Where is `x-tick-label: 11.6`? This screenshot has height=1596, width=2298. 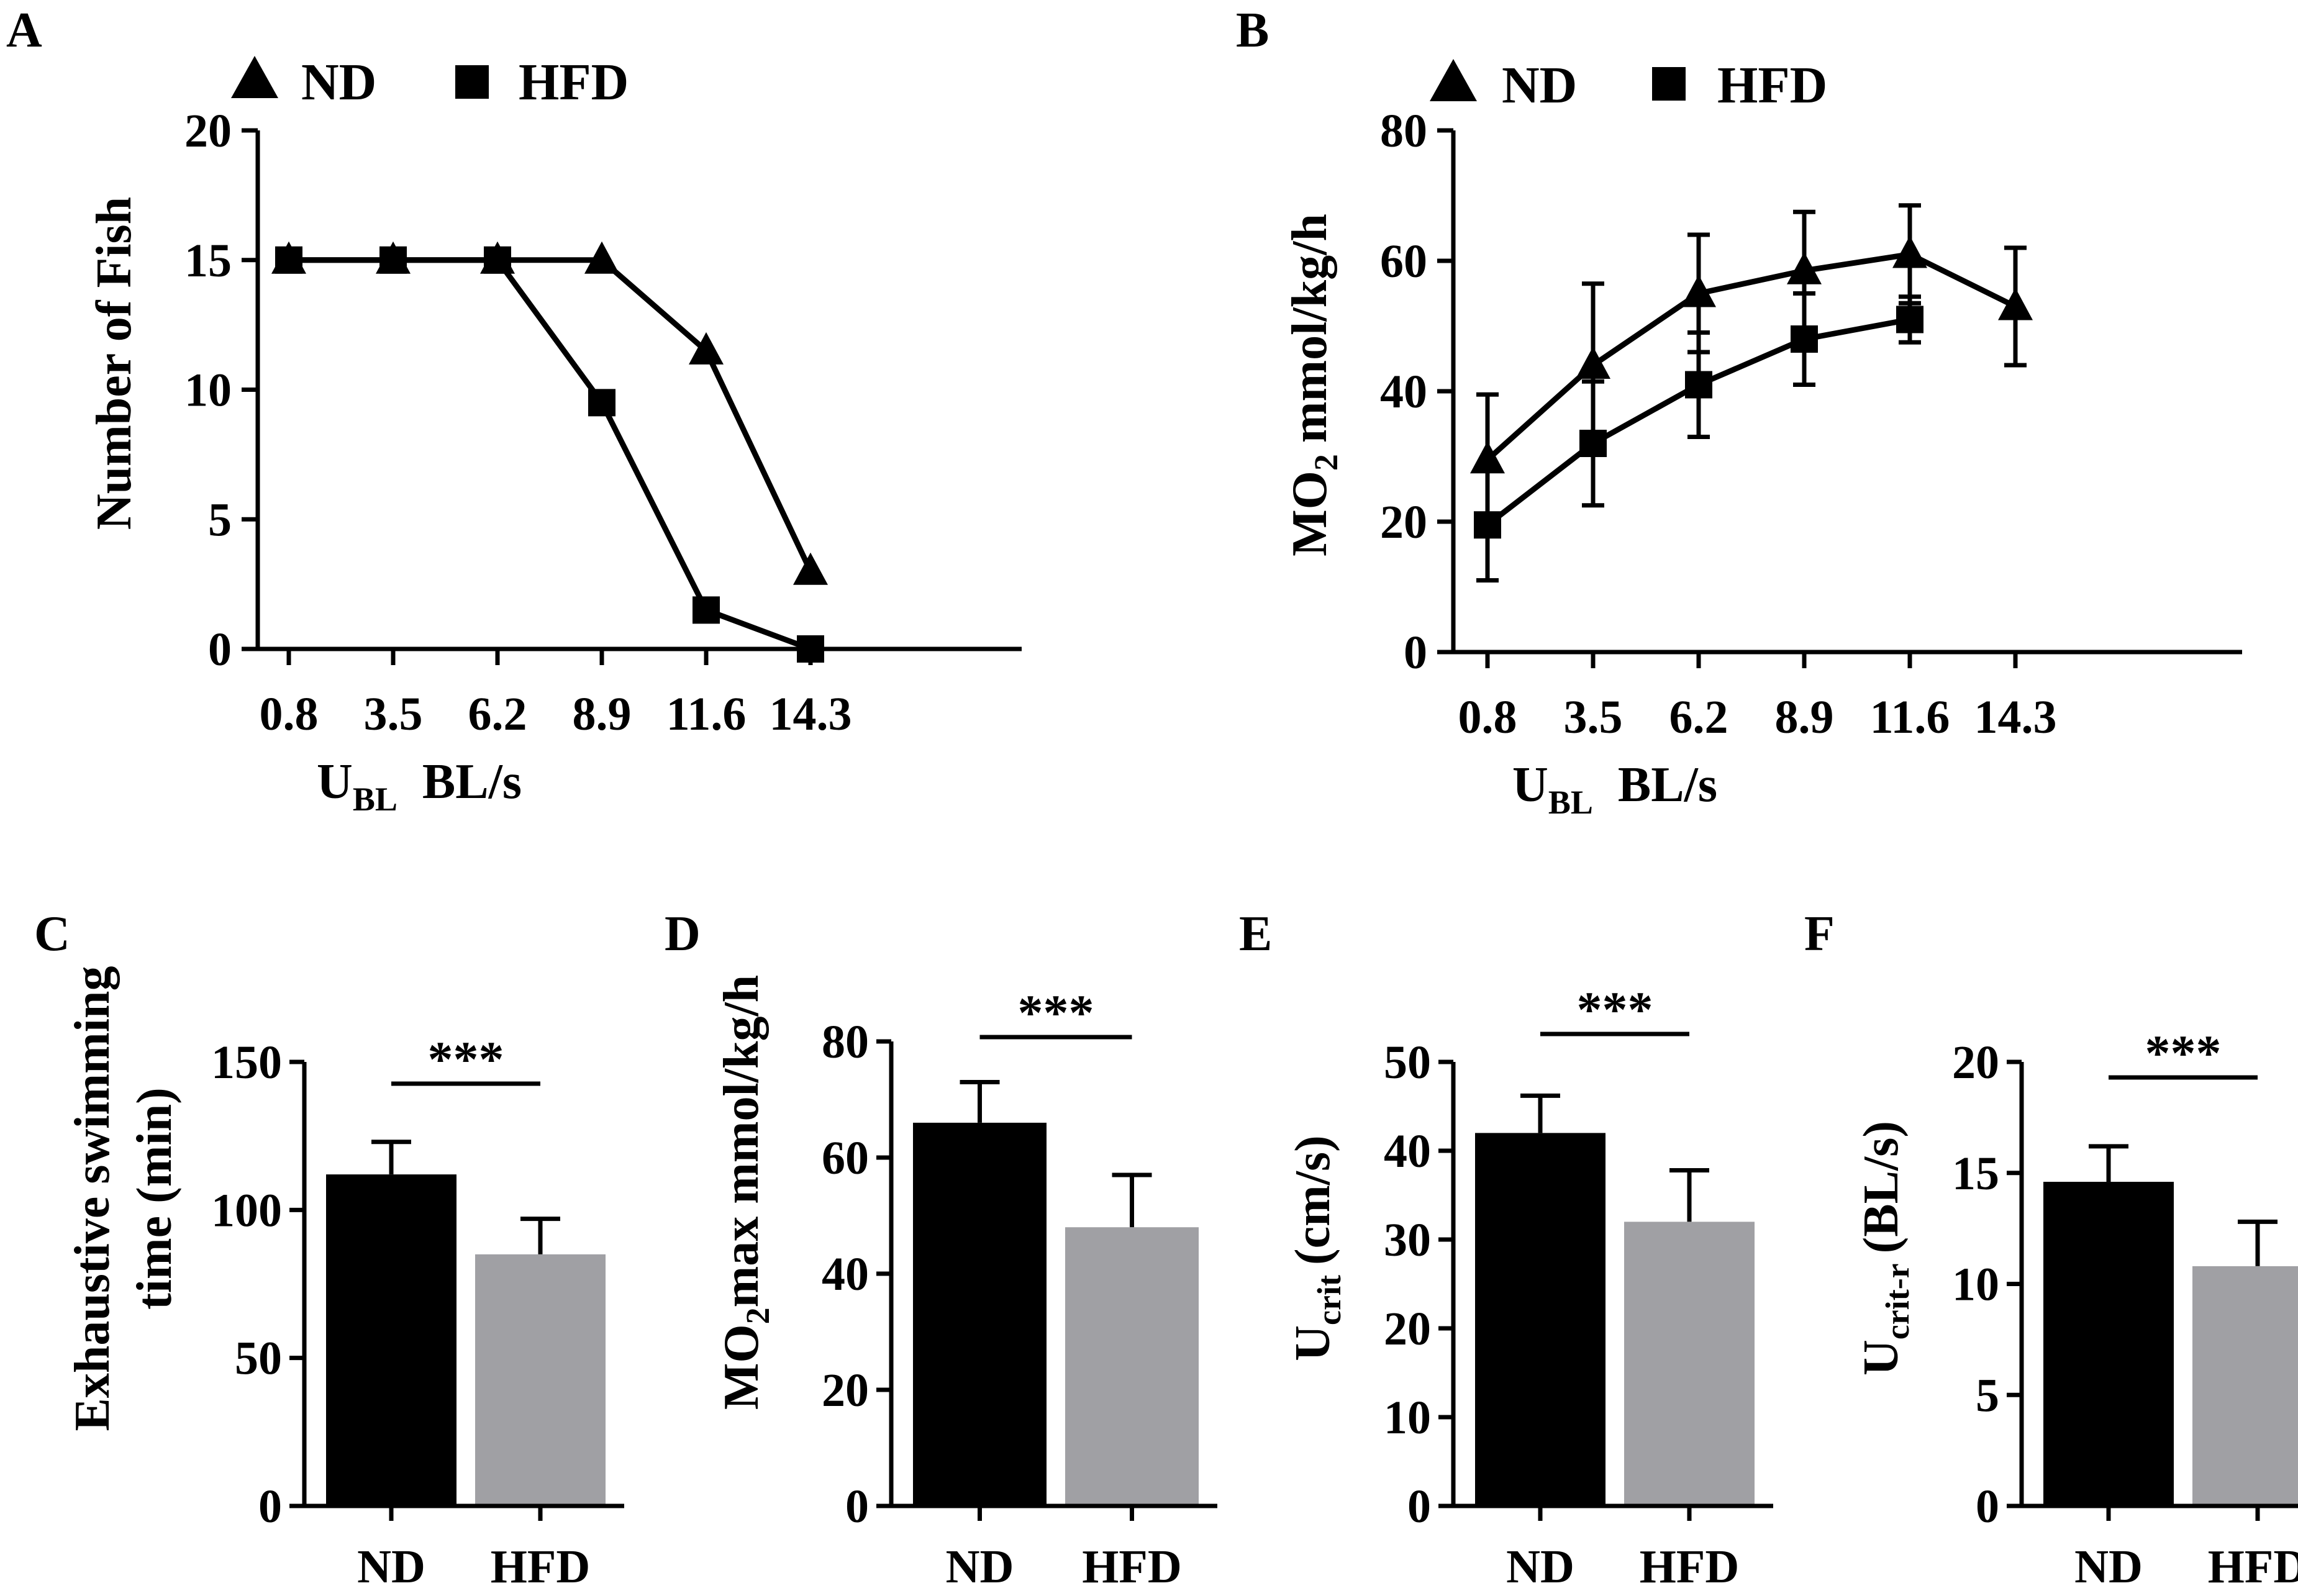
x-tick-label: 11.6 is located at coordinates (706, 714).